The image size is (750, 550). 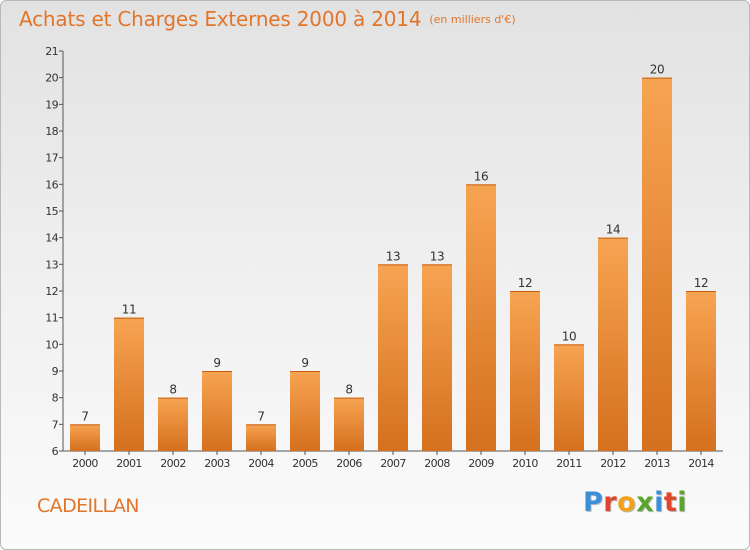 I want to click on x-tick-label-2006: 2006, so click(x=349, y=463).